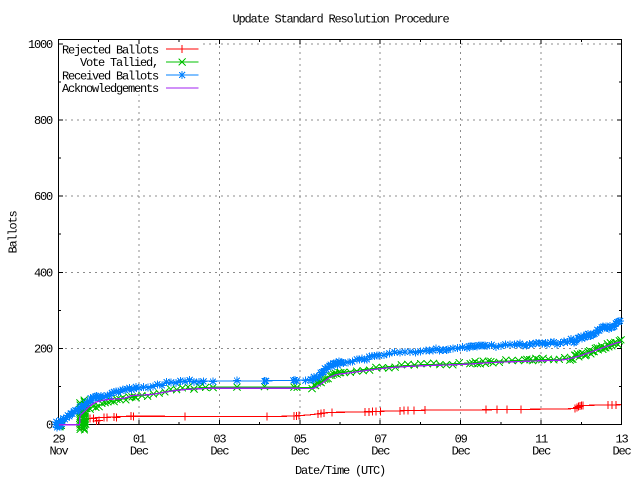 The height and width of the screenshot is (480, 640). What do you see at coordinates (300, 440) in the screenshot?
I see `svg-text: 05` at bounding box center [300, 440].